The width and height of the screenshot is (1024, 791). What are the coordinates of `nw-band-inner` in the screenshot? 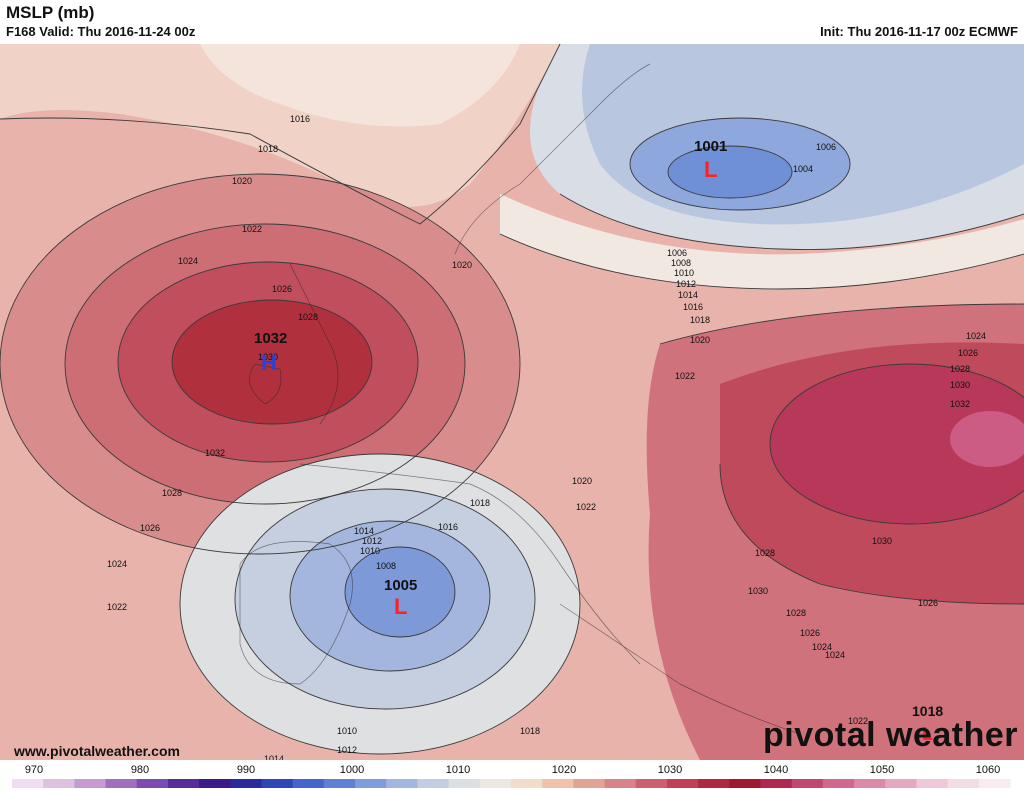 It's located at (360, 85).